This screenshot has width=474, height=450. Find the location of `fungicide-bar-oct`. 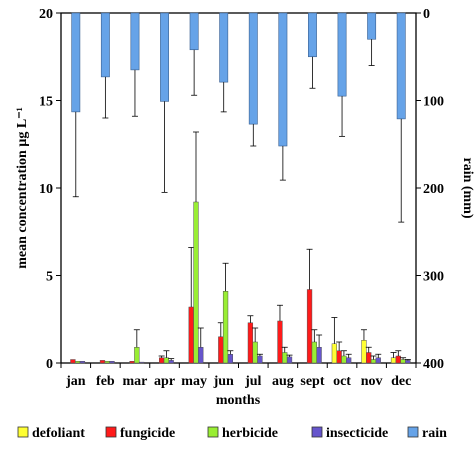

fungicide-bar-oct is located at coordinates (339, 357).